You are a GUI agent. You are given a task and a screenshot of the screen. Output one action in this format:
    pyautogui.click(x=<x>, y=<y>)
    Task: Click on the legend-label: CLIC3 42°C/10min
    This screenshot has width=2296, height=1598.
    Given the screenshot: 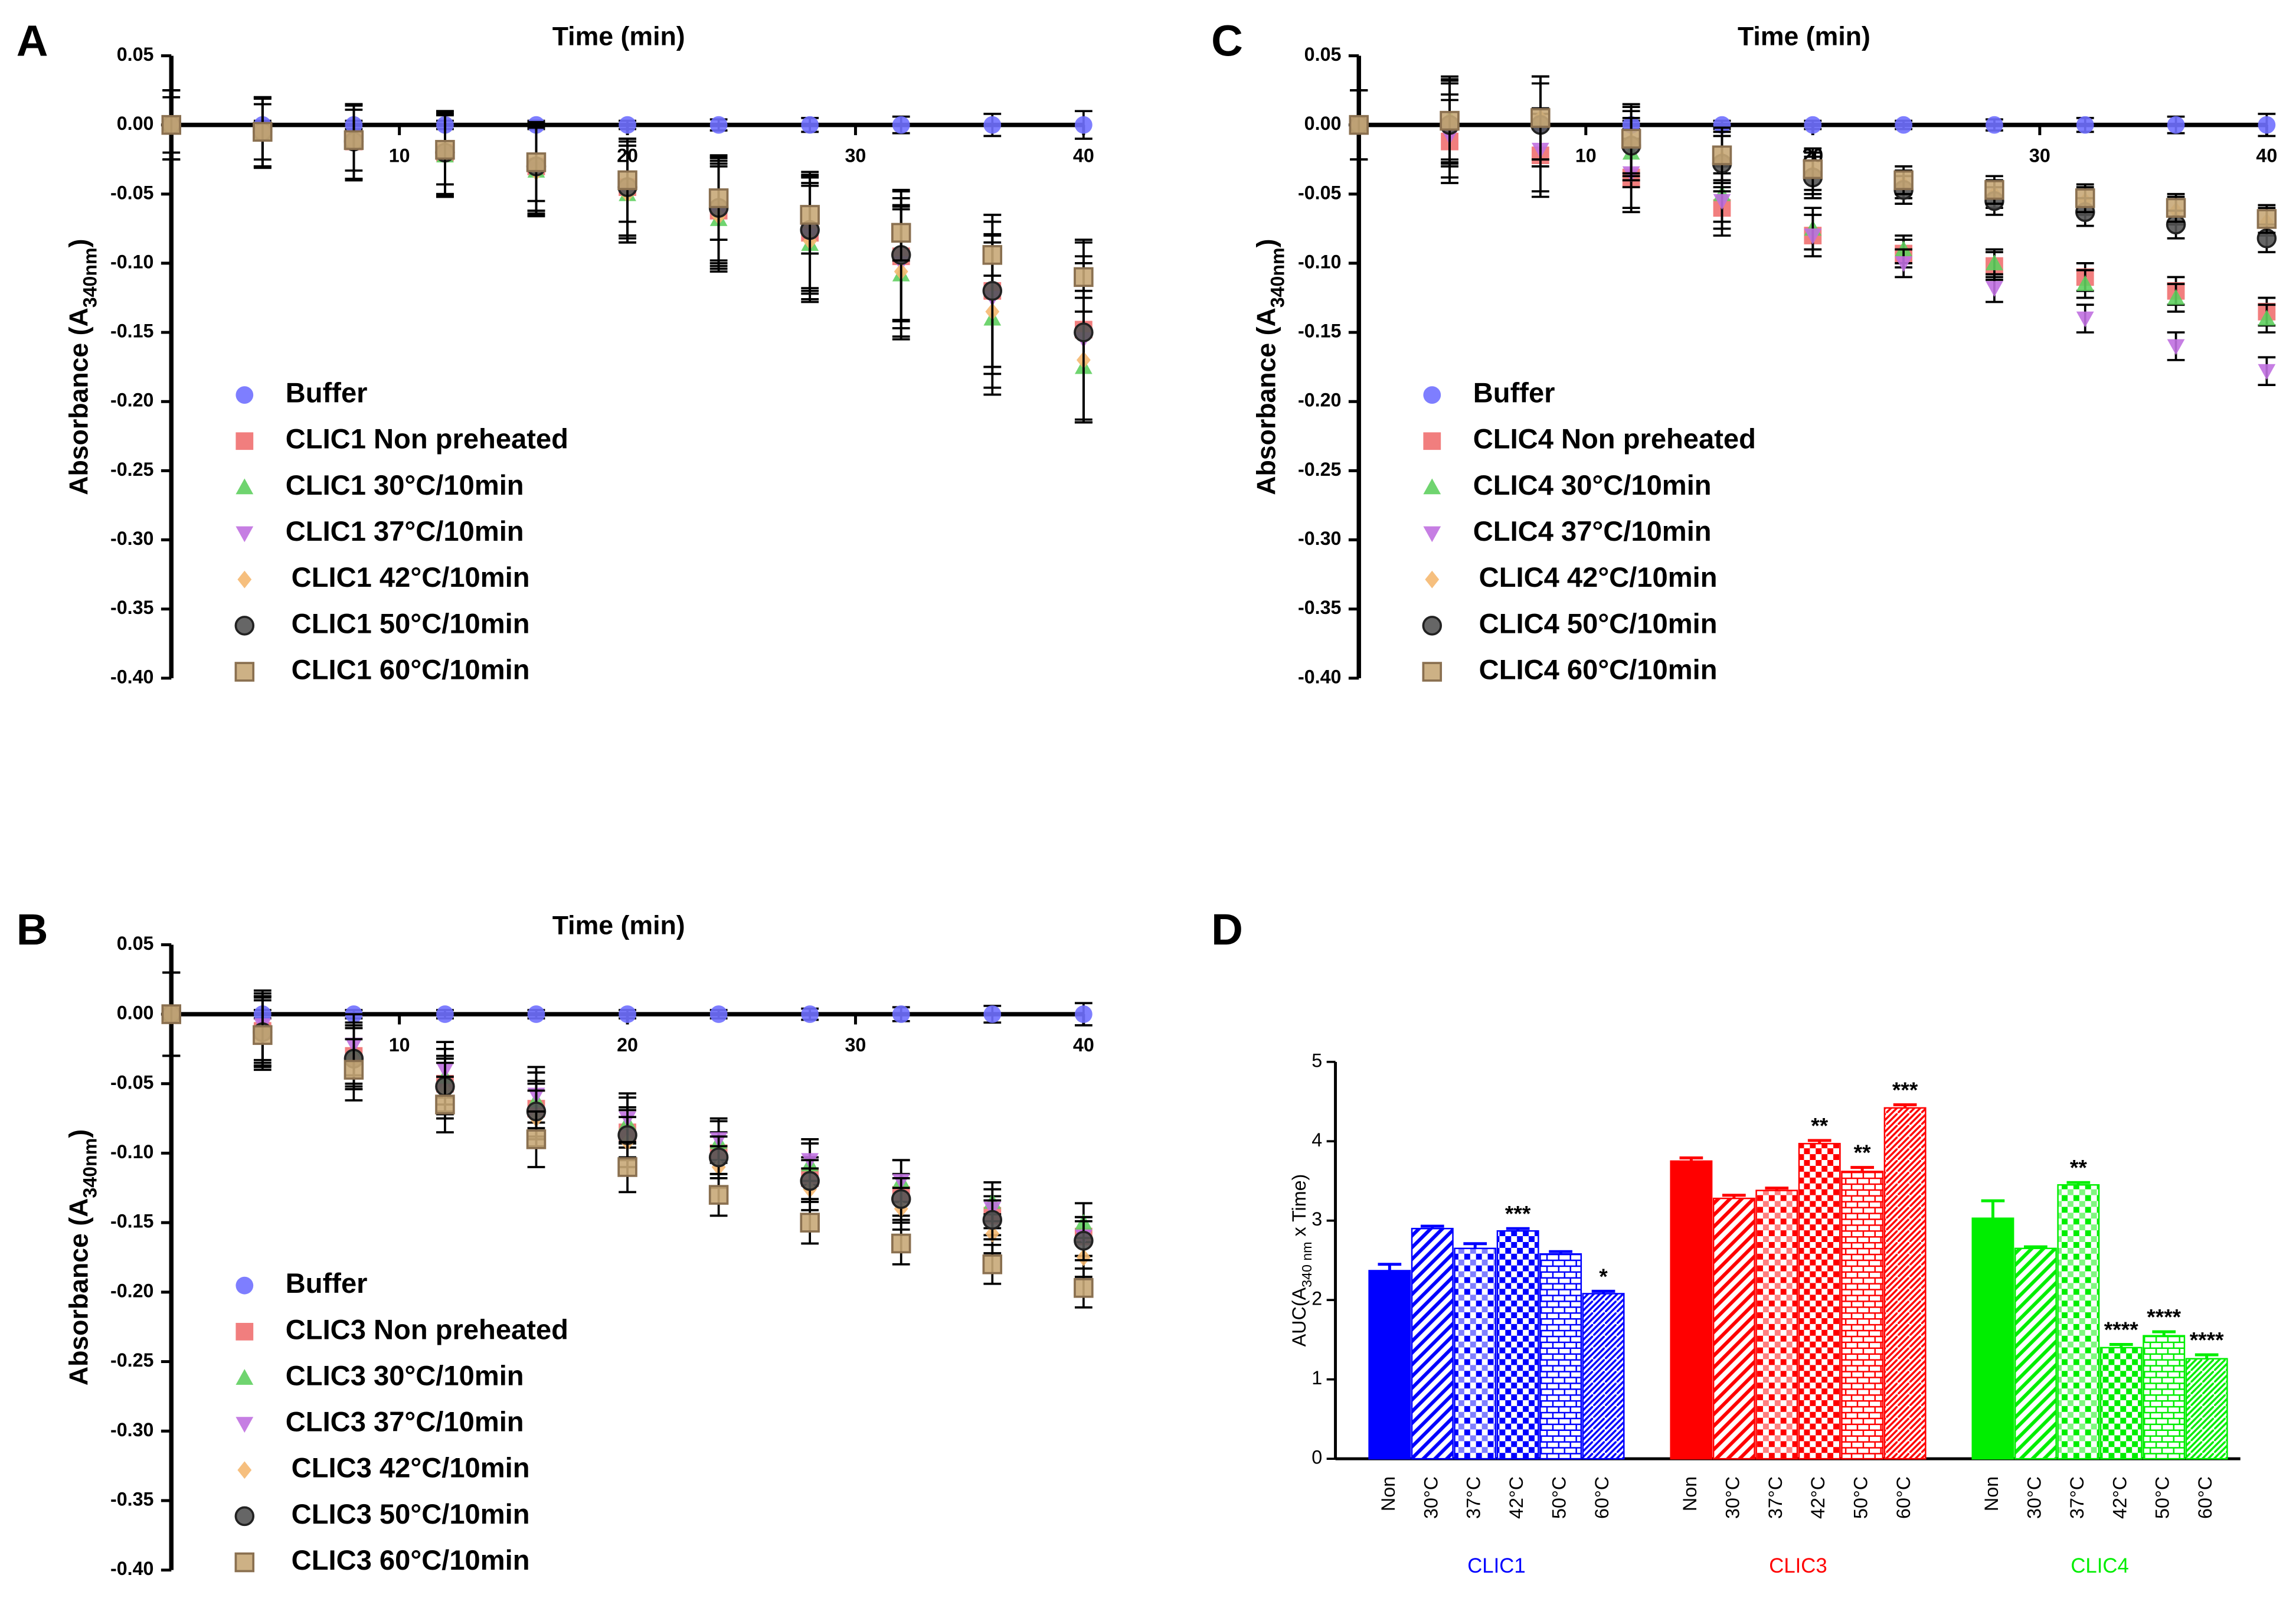 What is the action you would take?
    pyautogui.click(x=411, y=1467)
    